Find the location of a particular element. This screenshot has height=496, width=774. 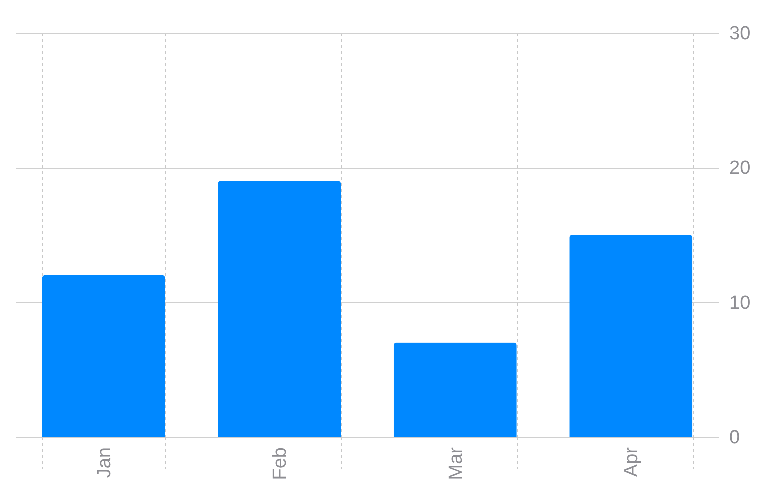

x-tick-label: Jan is located at coordinates (105, 463).